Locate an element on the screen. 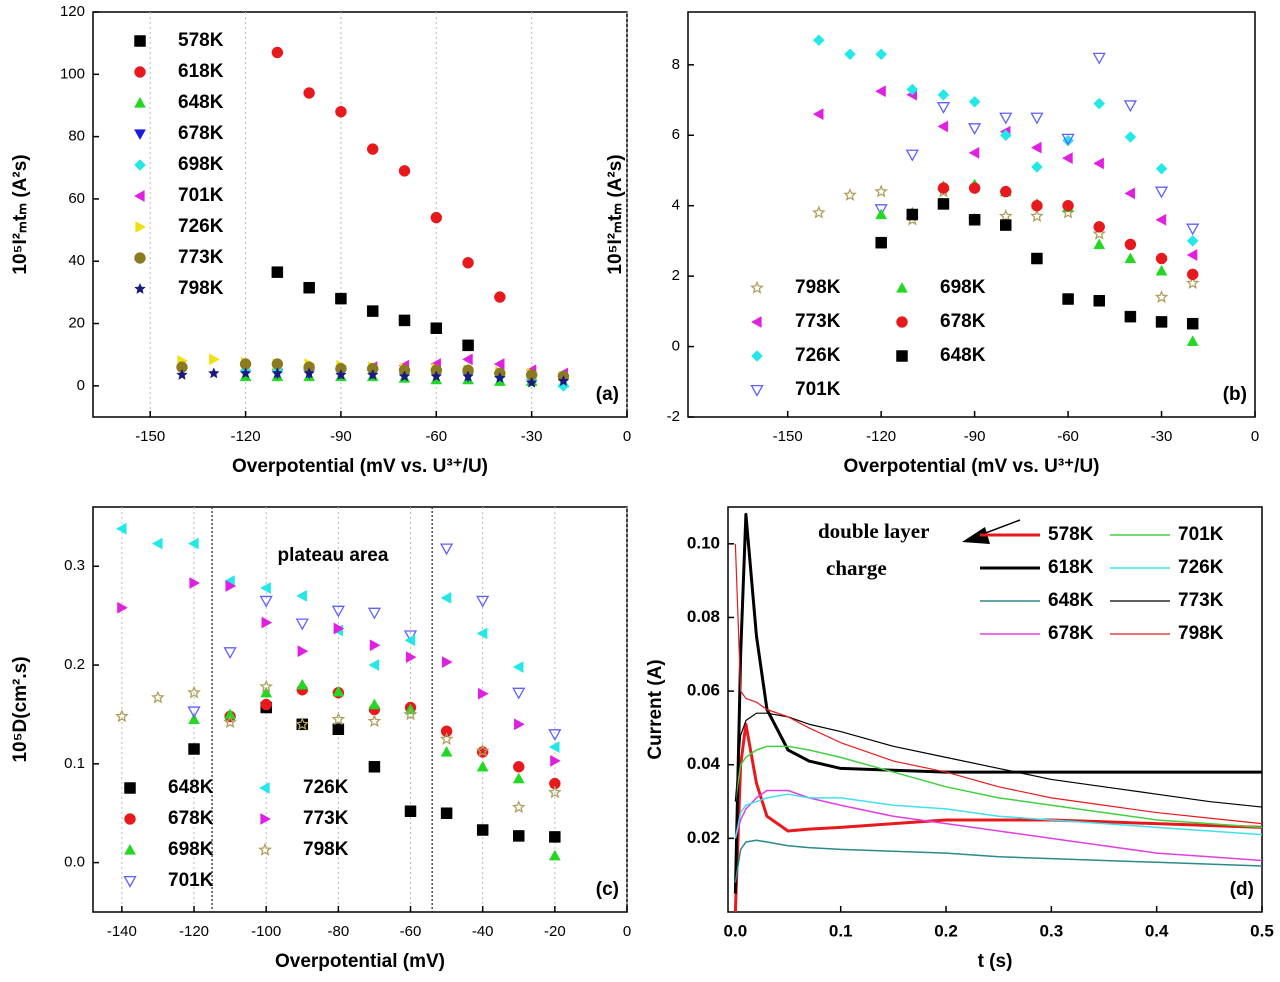 The height and width of the screenshot is (982, 1280). x-tick-label: -90 is located at coordinates (975, 436).